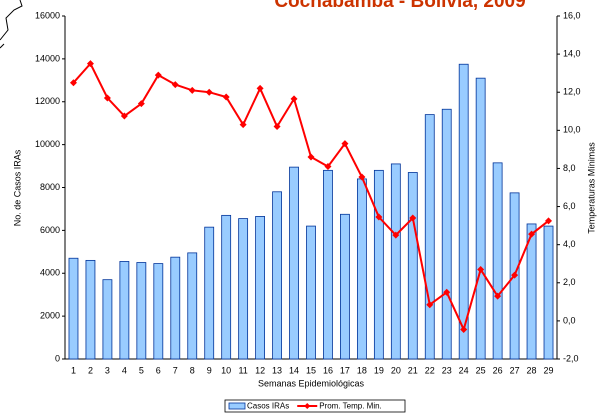 The height and width of the screenshot is (414, 597). I want to click on legend-label: Prom. Temp. Min., so click(350, 406).